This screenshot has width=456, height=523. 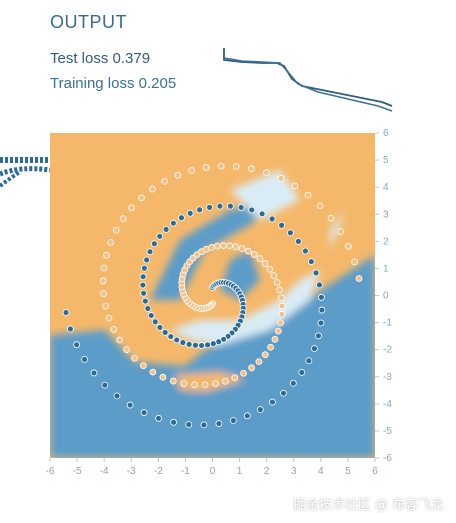 I want to click on y-tick-label: -5, so click(x=387, y=431).